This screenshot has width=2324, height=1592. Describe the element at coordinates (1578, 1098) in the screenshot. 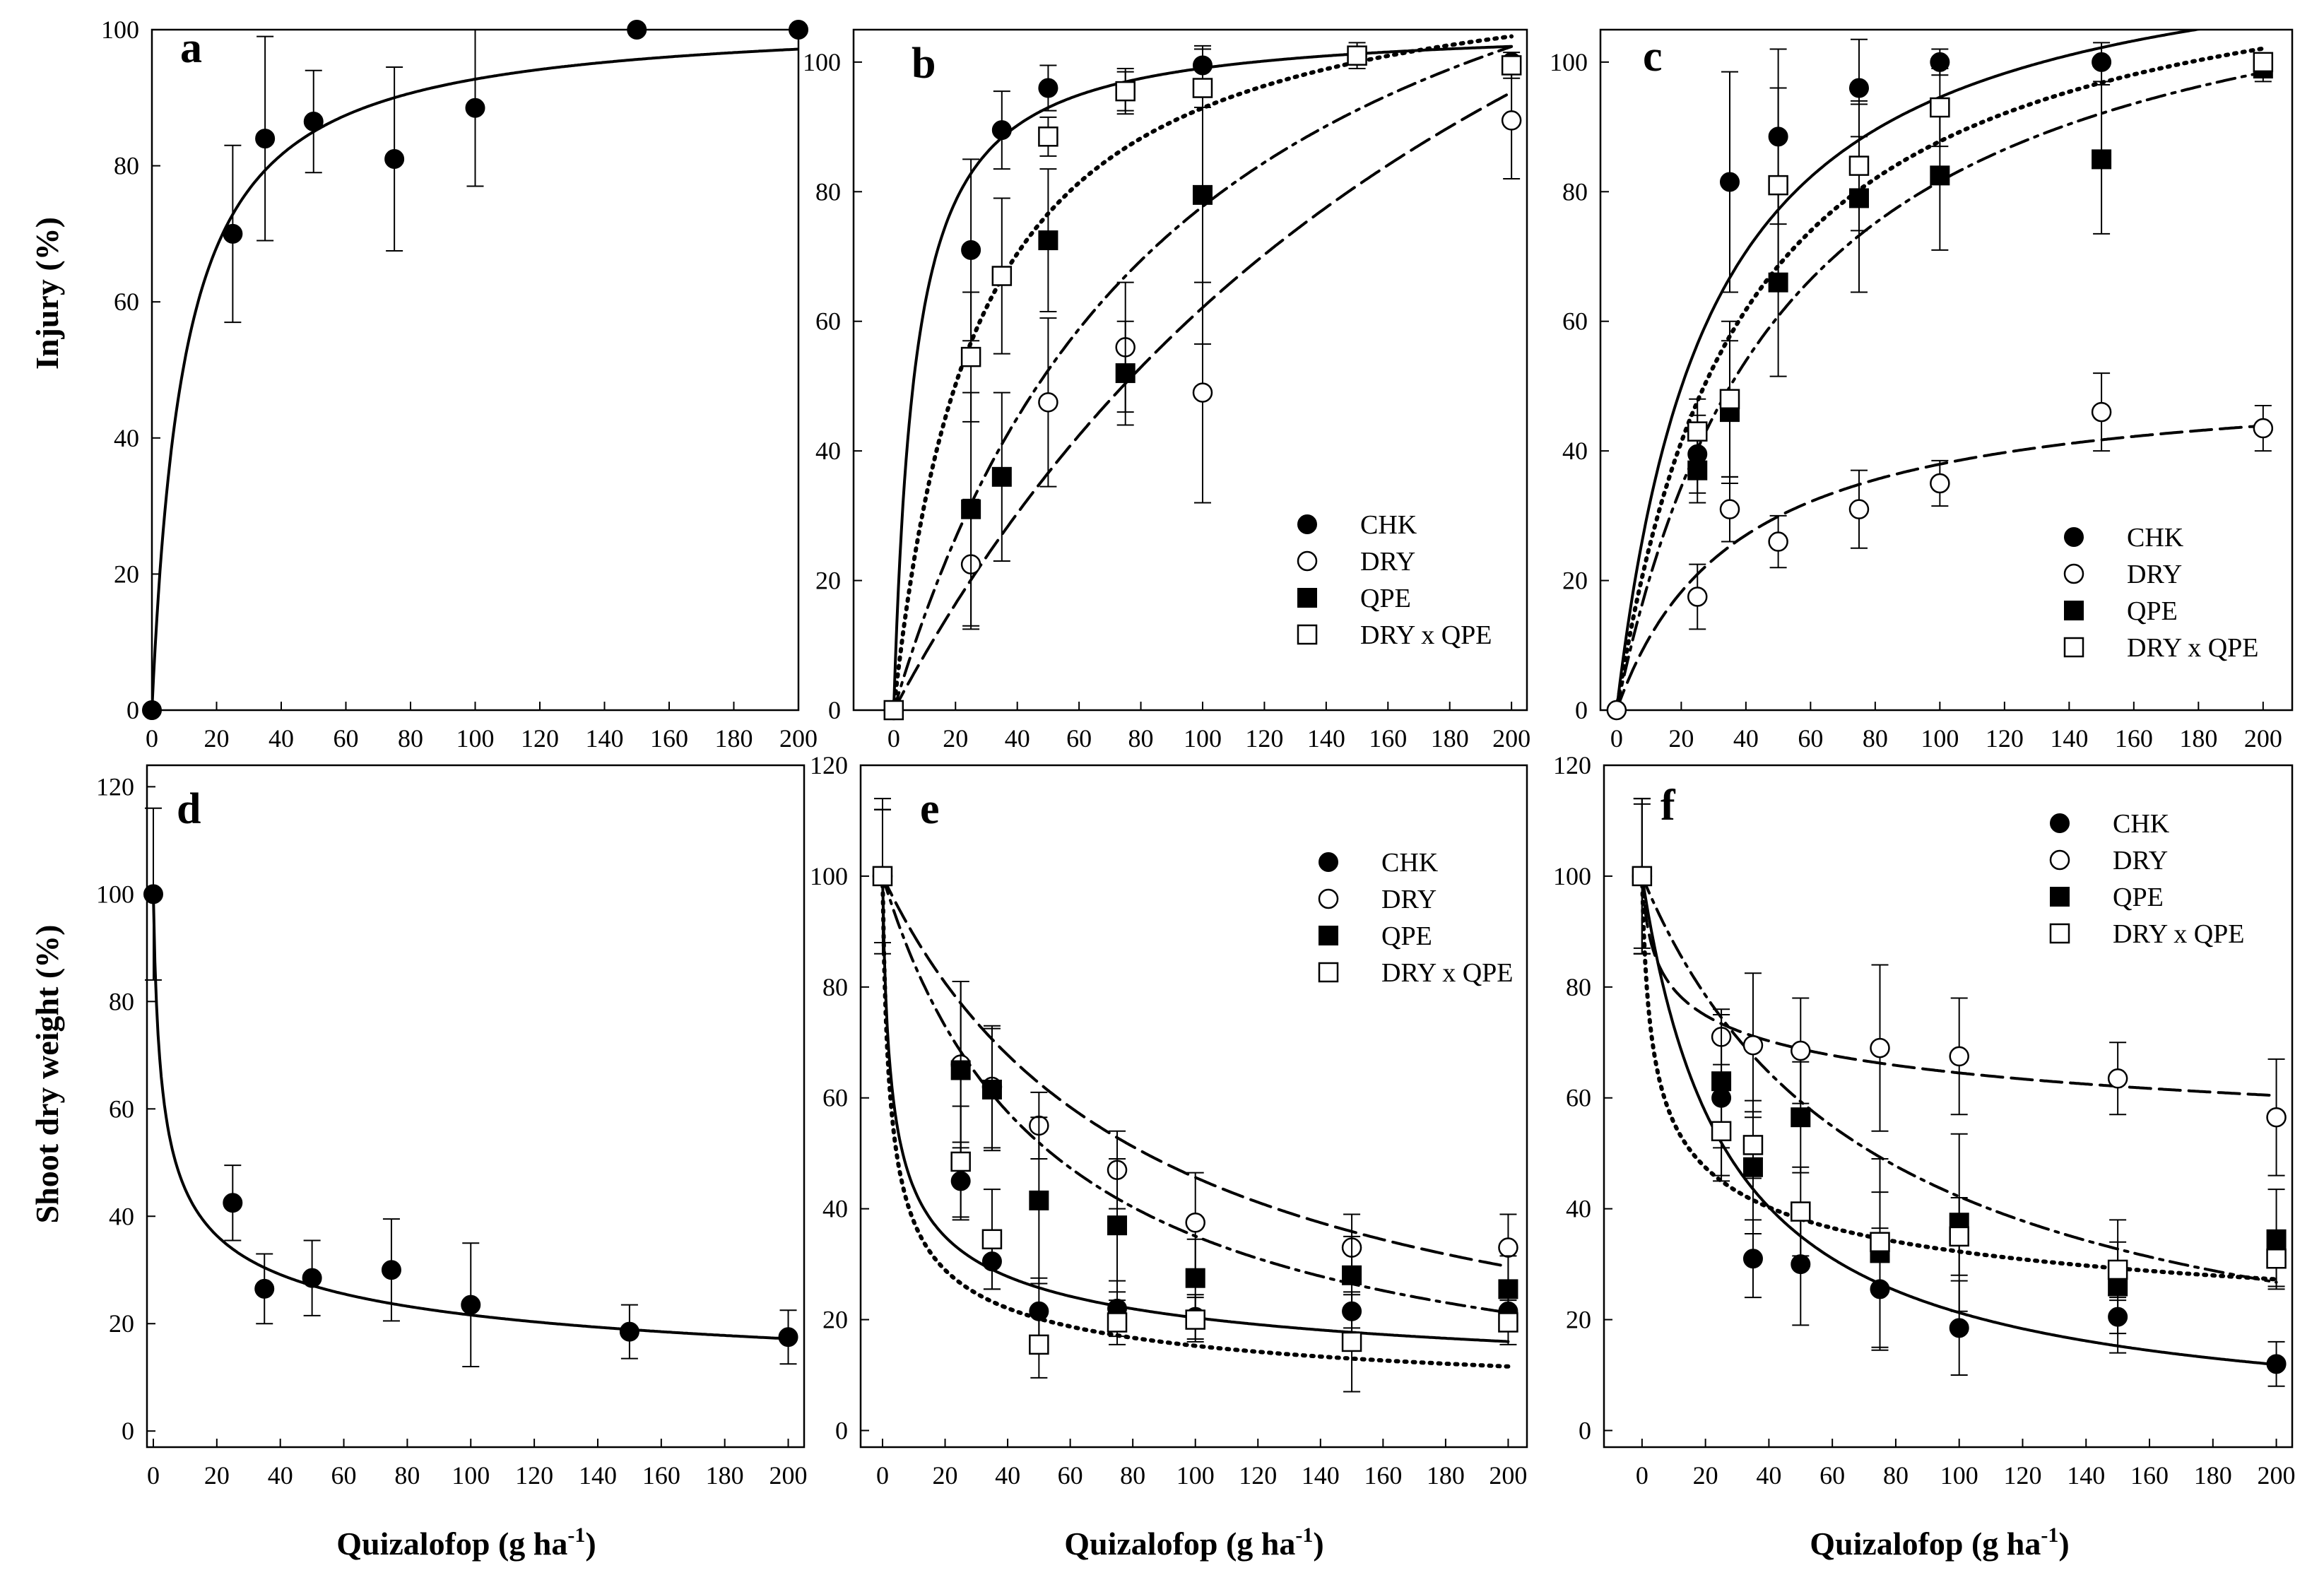

I see `y-tick-label: 60` at that location.